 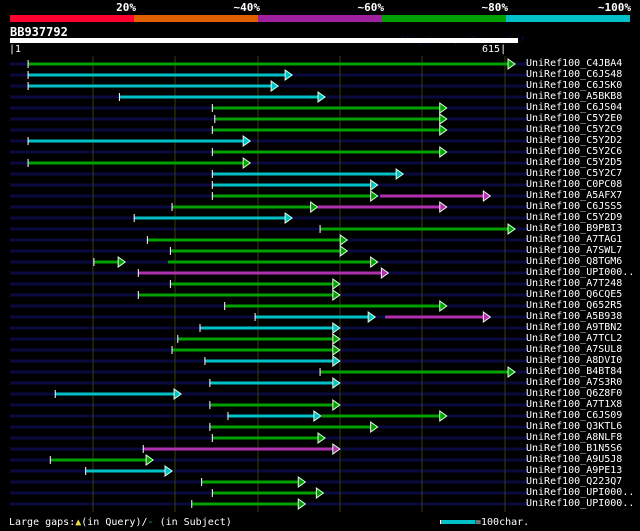 What do you see at coordinates (574, 393) in the screenshot?
I see `hit-label: UniRef100_Q6Z8F0` at bounding box center [574, 393].